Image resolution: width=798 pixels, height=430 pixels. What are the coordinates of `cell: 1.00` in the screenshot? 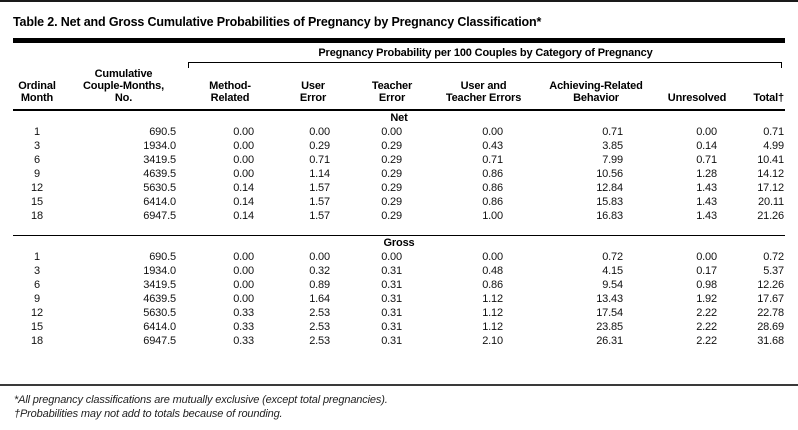 It's located at (492, 216).